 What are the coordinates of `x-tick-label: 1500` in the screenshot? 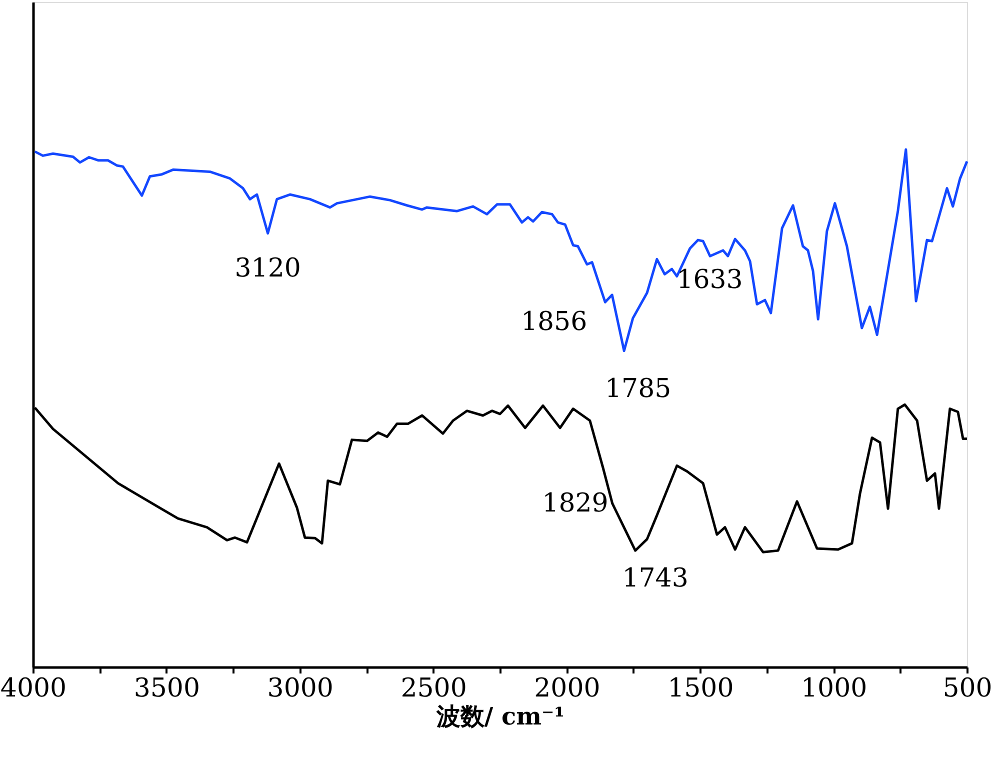 It's located at (701, 689).